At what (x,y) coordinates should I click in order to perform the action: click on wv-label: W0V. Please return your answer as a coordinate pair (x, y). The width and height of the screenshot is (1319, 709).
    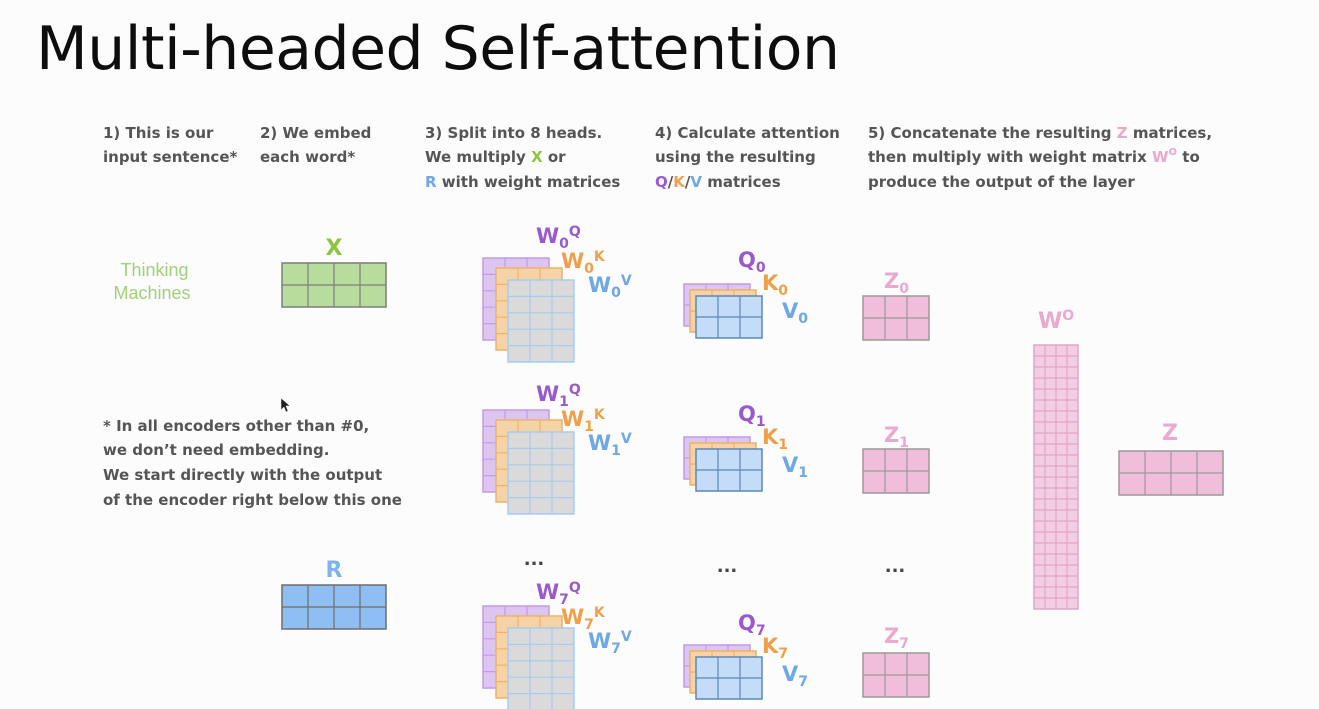
    Looking at the image, I should click on (610, 287).